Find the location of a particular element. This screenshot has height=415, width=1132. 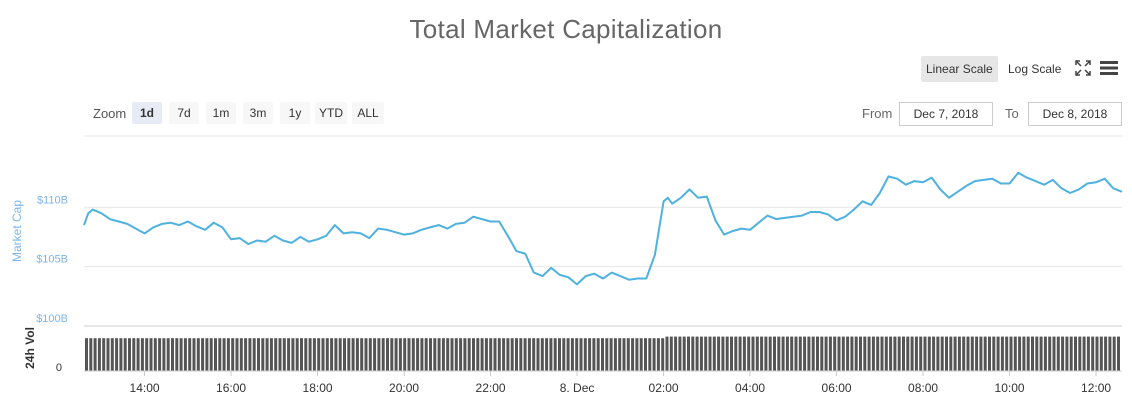

linear-scale-button: Linear Scale is located at coordinates (959, 69).